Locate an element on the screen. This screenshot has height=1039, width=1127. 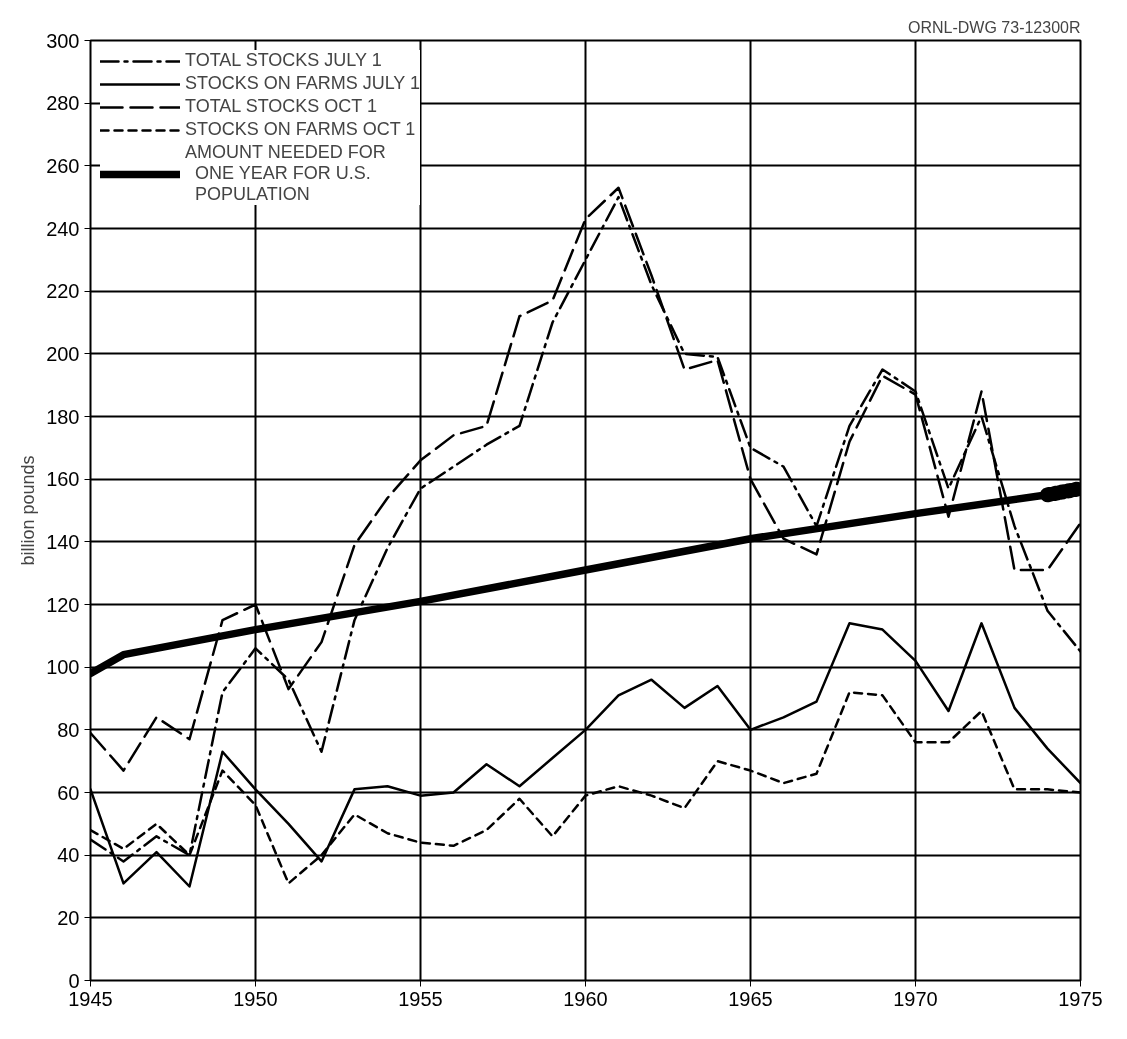
y-tick-label: 120 is located at coordinates (63, 604).